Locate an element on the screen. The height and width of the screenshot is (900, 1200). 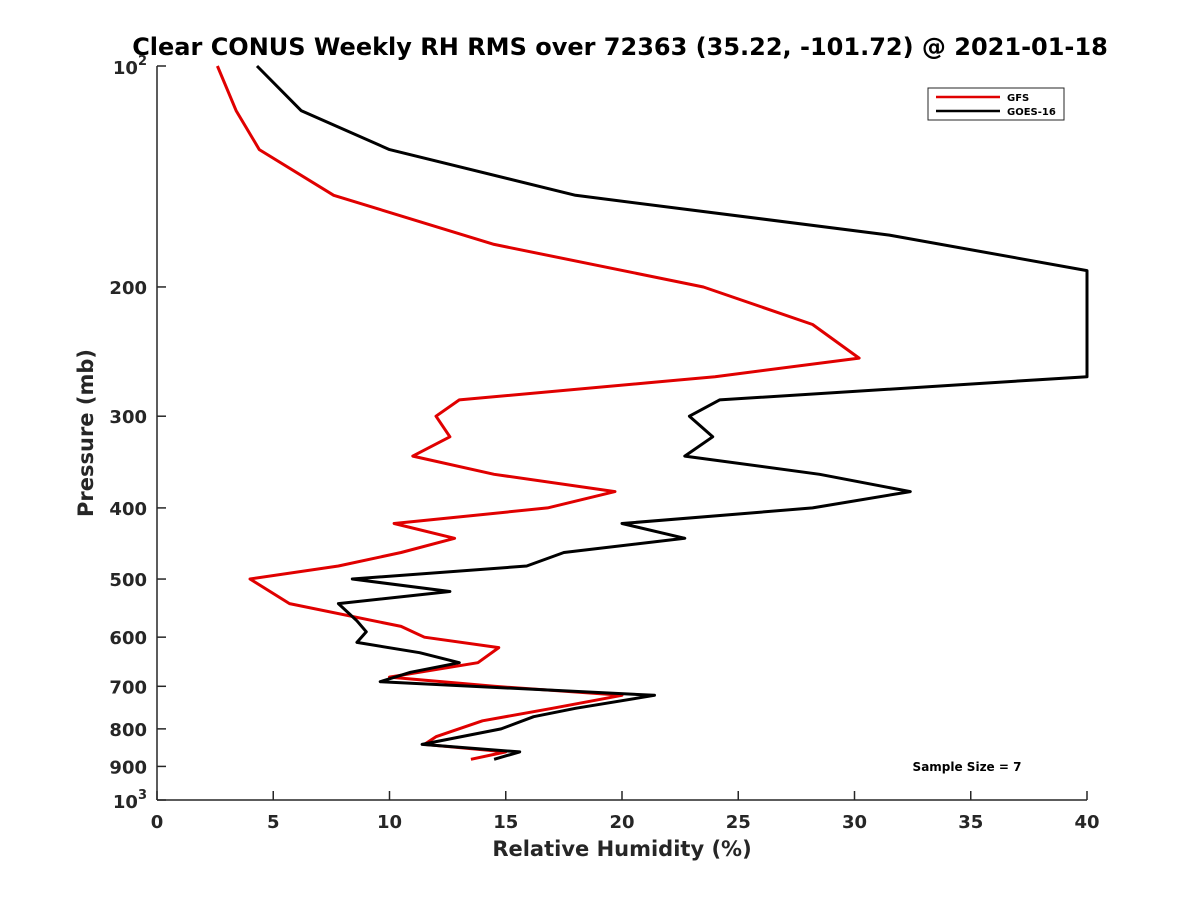
legend: GFS GOES-16 is located at coordinates (996, 104).